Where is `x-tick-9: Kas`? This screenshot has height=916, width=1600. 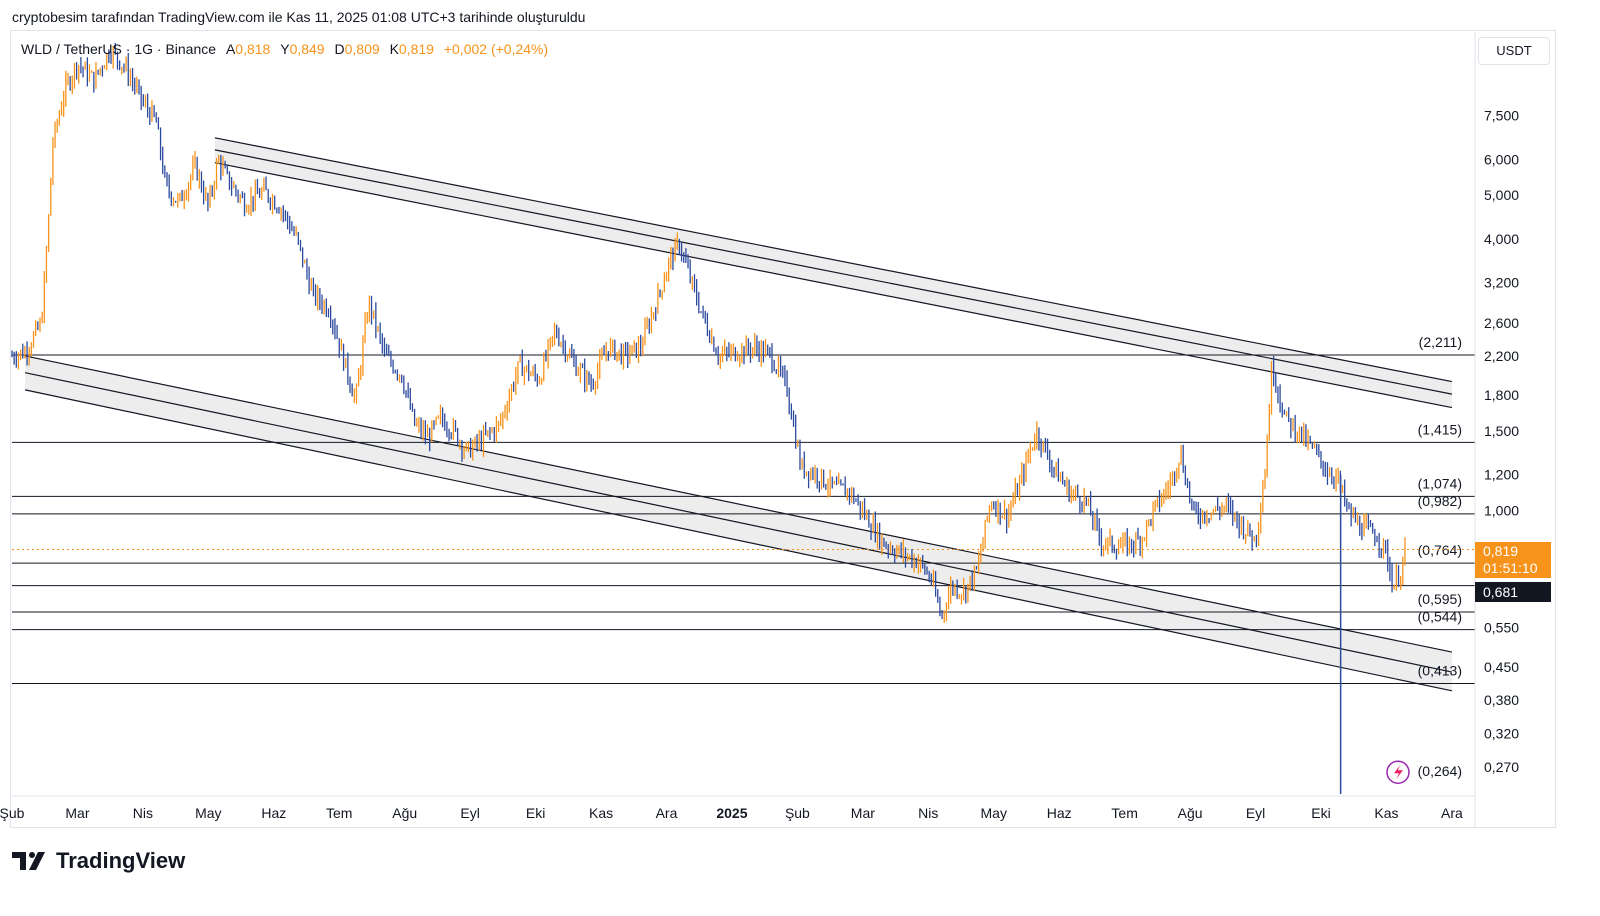
x-tick-9: Kas is located at coordinates (601, 813).